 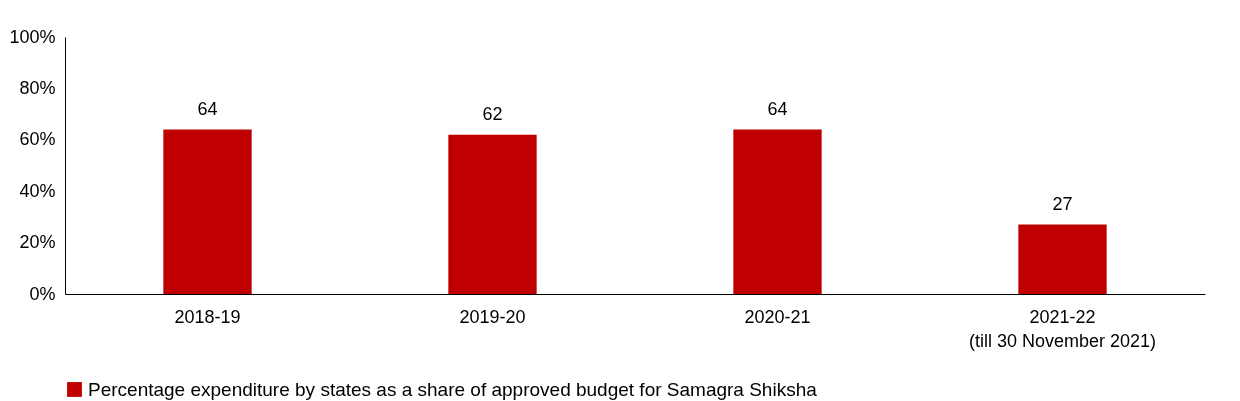 What do you see at coordinates (37, 139) in the screenshot?
I see `y-tick-label: 60%` at bounding box center [37, 139].